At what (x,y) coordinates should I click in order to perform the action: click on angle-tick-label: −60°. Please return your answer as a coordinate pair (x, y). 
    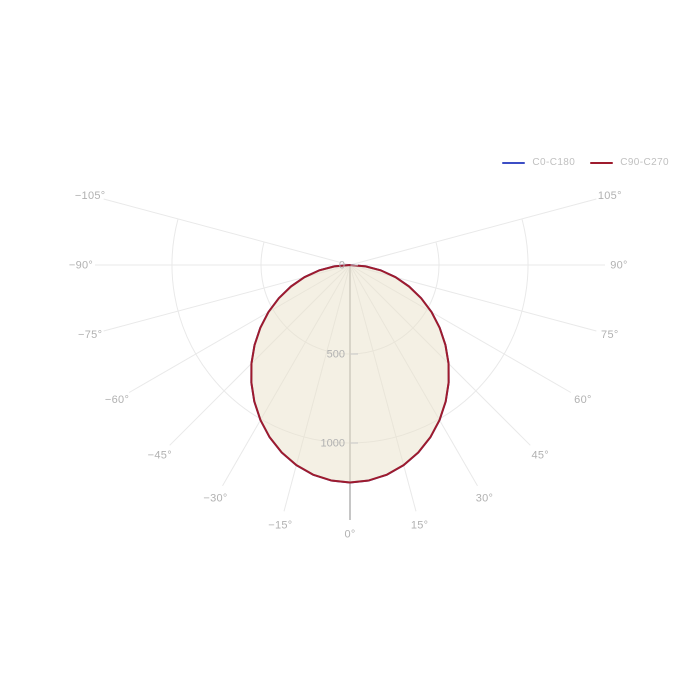
    Looking at the image, I should click on (117, 400).